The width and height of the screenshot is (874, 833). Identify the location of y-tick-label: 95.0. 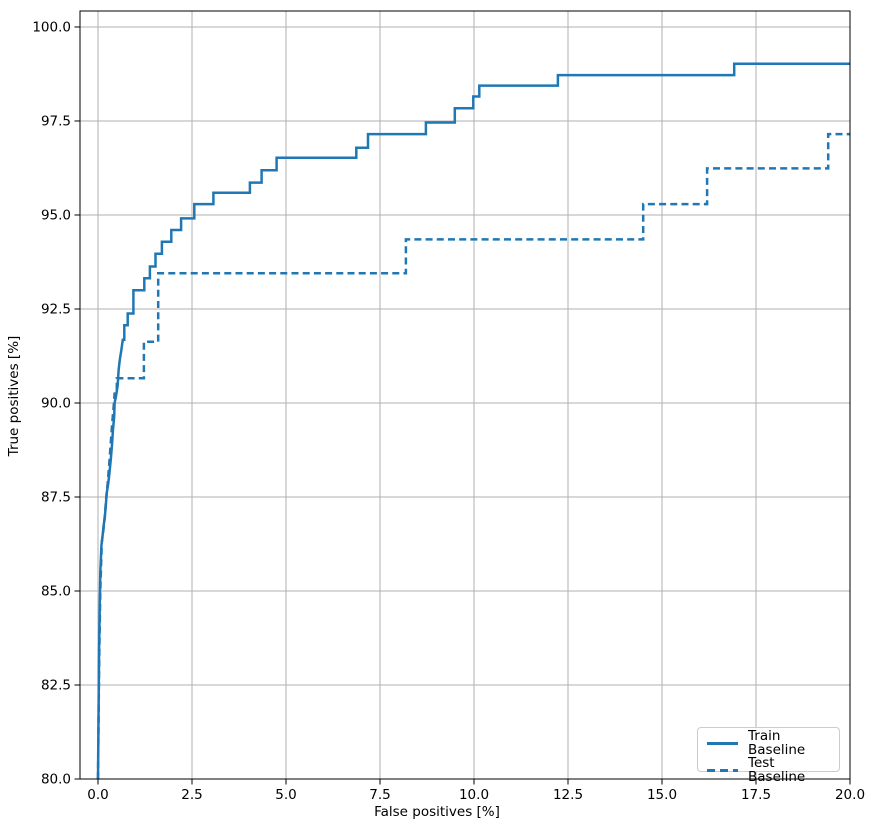
(56, 215).